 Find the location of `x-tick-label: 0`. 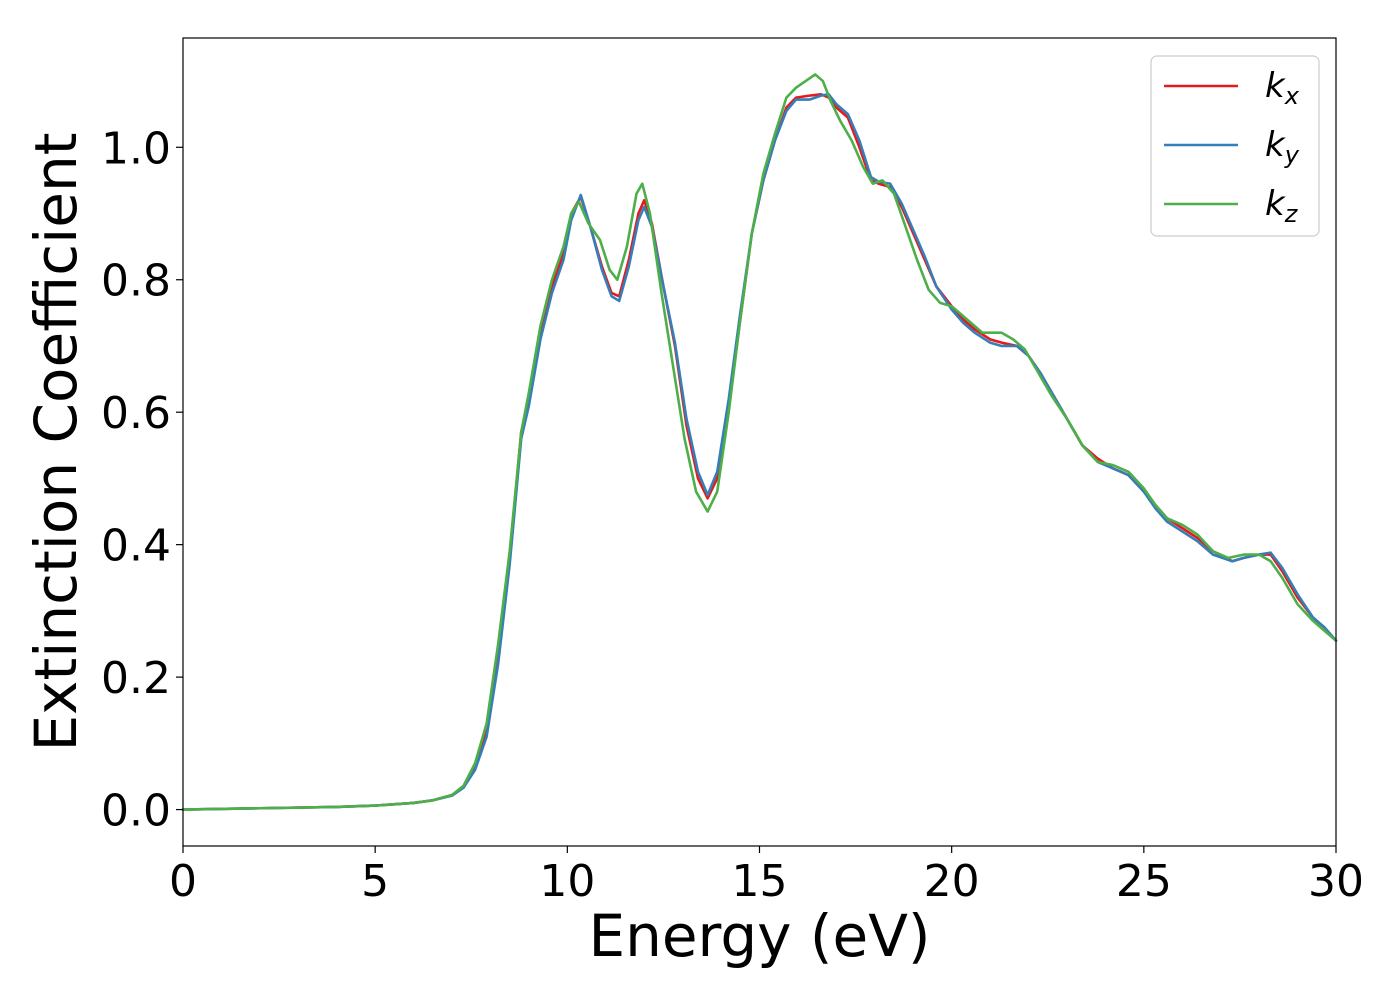

x-tick-label: 0 is located at coordinates (183, 881).